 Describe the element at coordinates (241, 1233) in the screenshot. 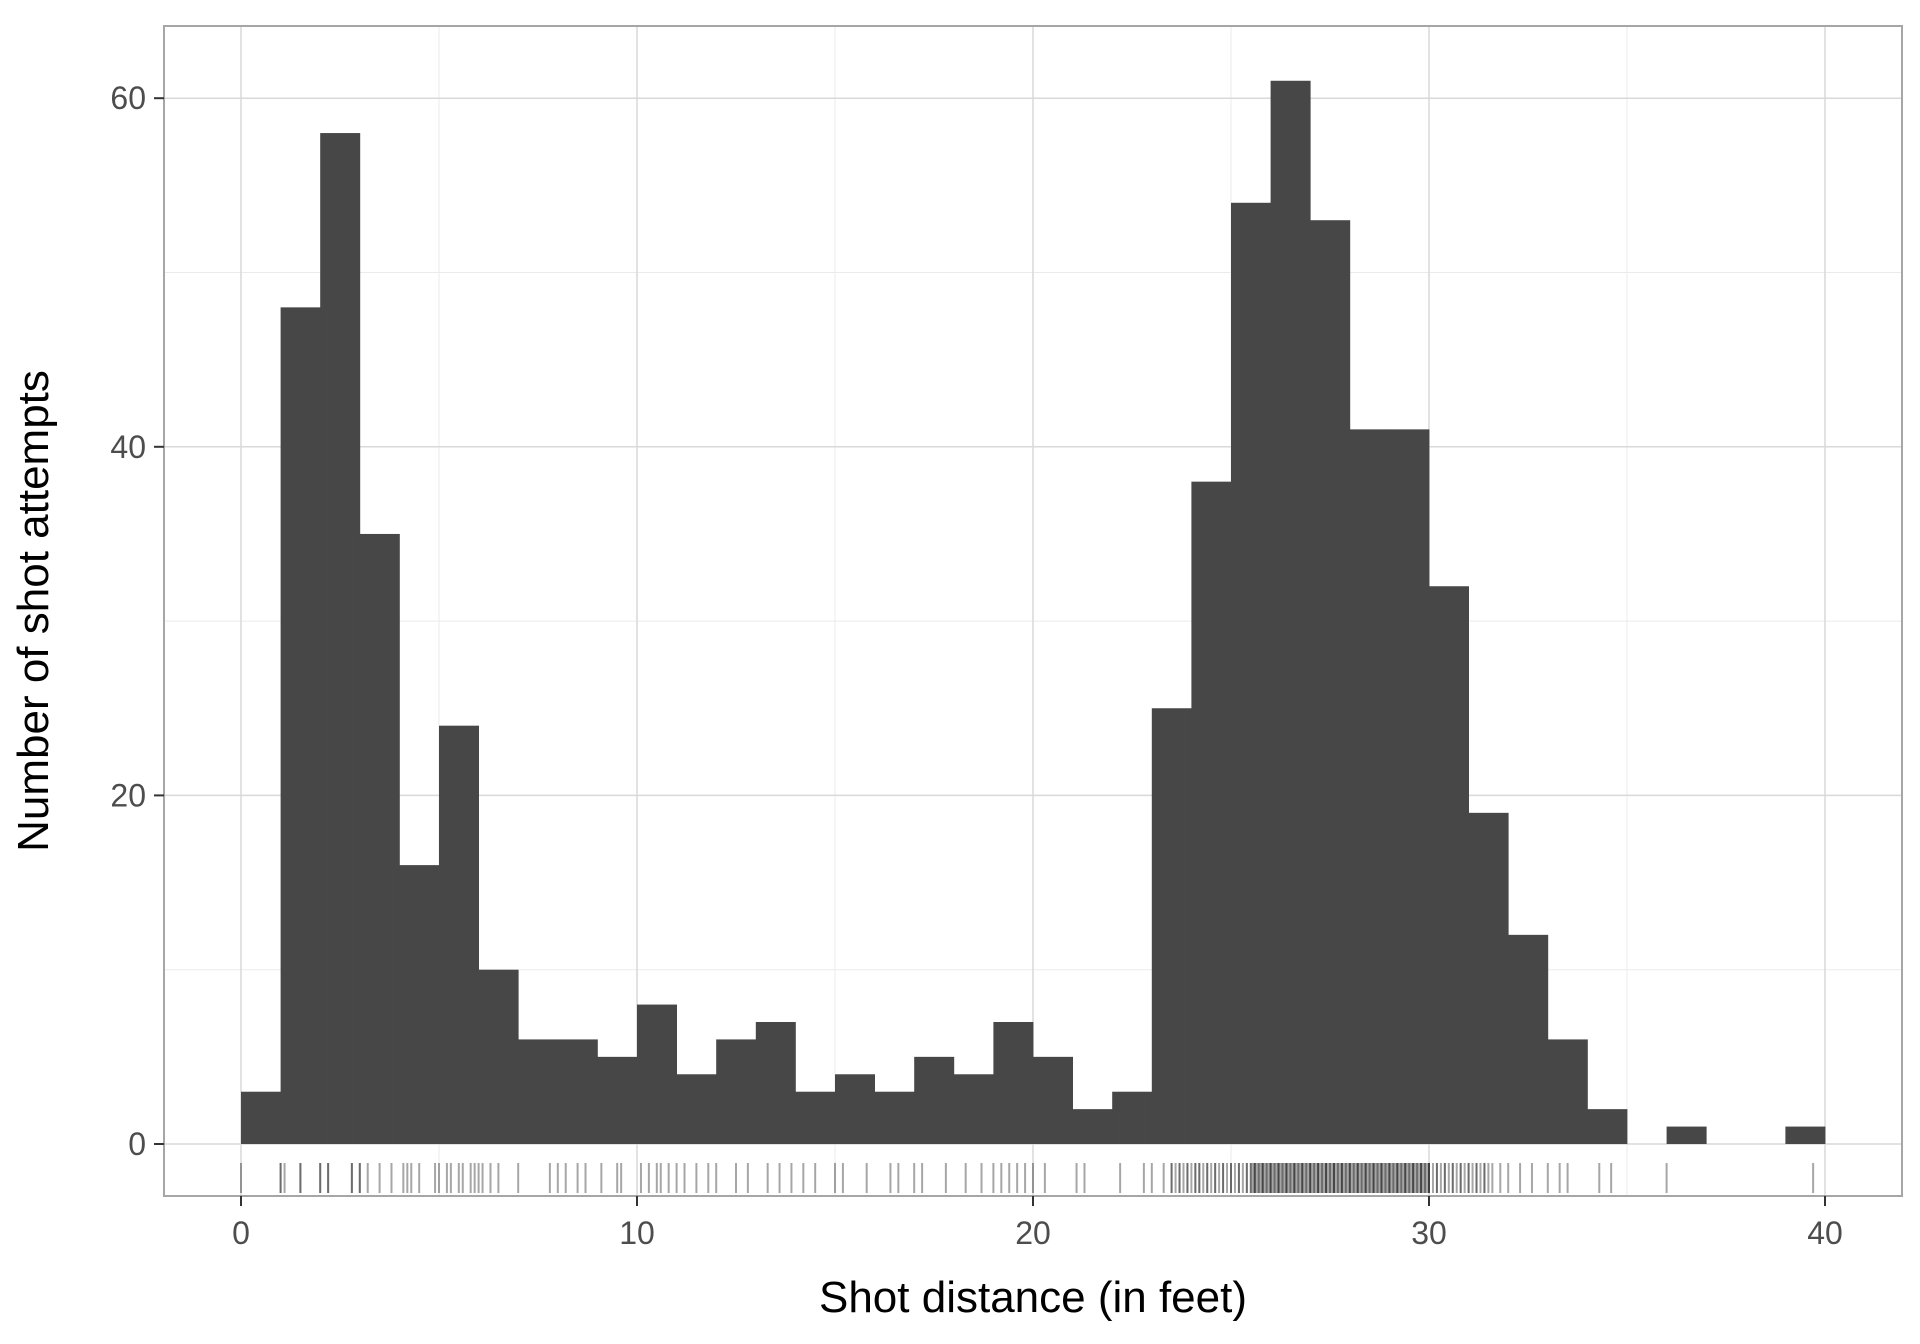

I see `x-tick-label: 0` at that location.